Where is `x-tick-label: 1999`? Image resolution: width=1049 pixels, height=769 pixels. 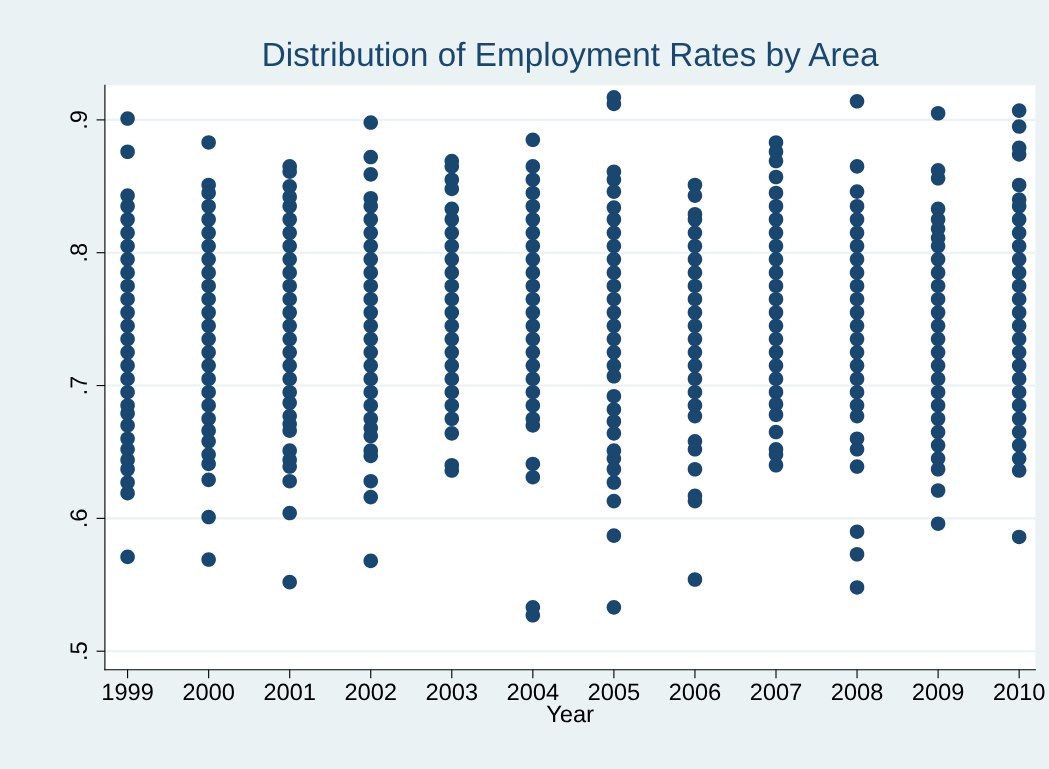
x-tick-label: 1999 is located at coordinates (128, 692).